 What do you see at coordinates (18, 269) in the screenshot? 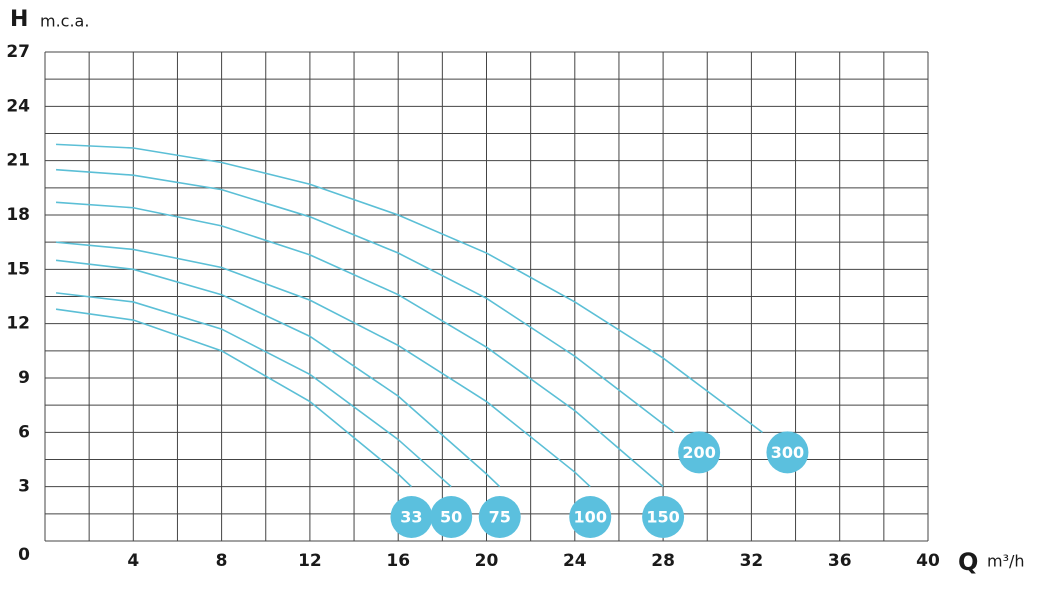
I see `y-tick-label: 15` at bounding box center [18, 269].